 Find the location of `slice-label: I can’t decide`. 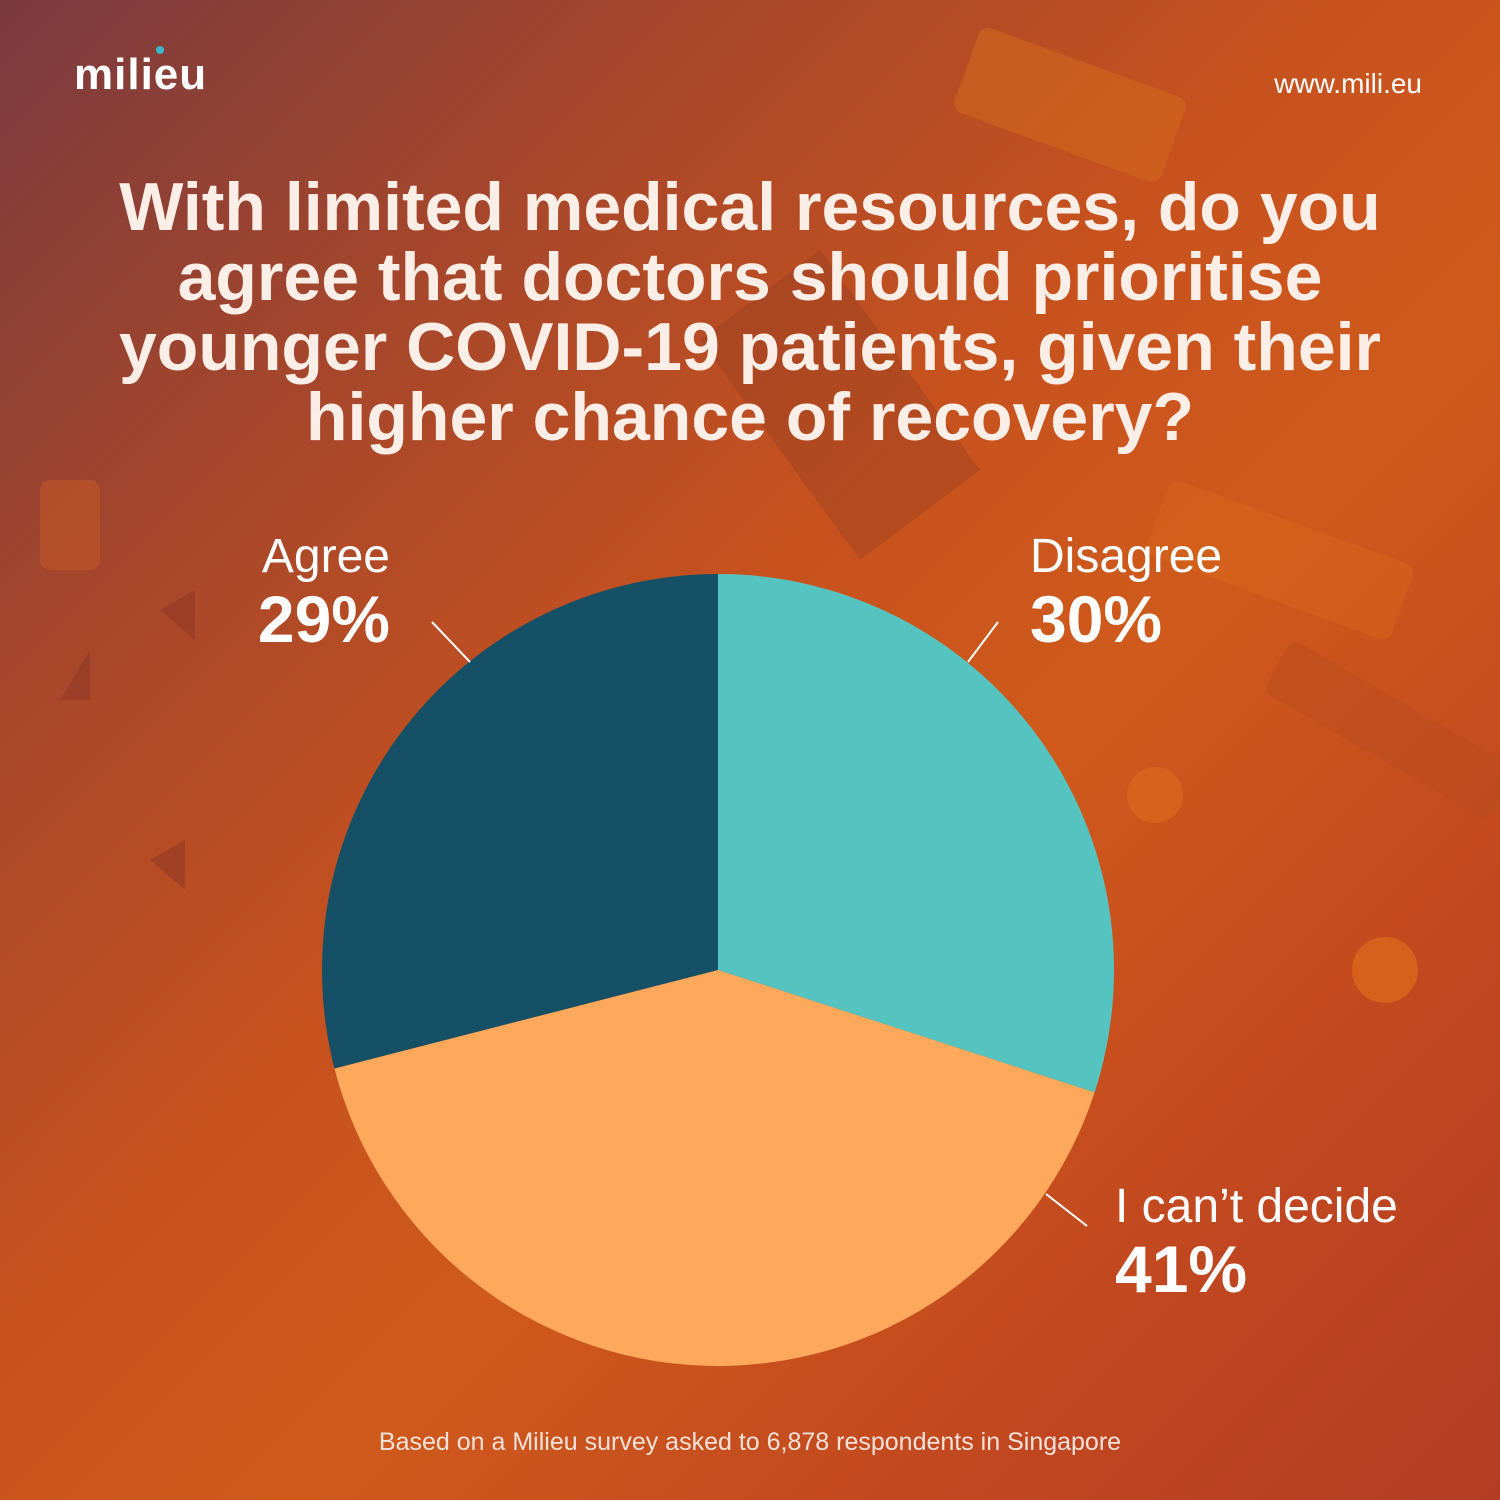

slice-label: I can’t decide is located at coordinates (1256, 1206).